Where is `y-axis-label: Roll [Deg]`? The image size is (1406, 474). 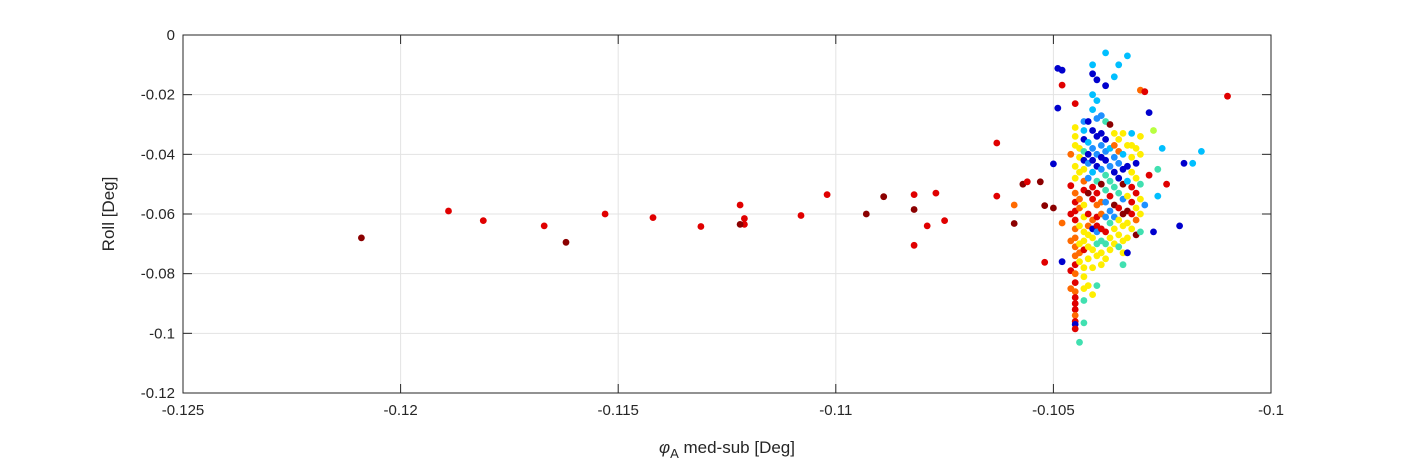 y-axis-label: Roll [Deg] is located at coordinates (108, 214).